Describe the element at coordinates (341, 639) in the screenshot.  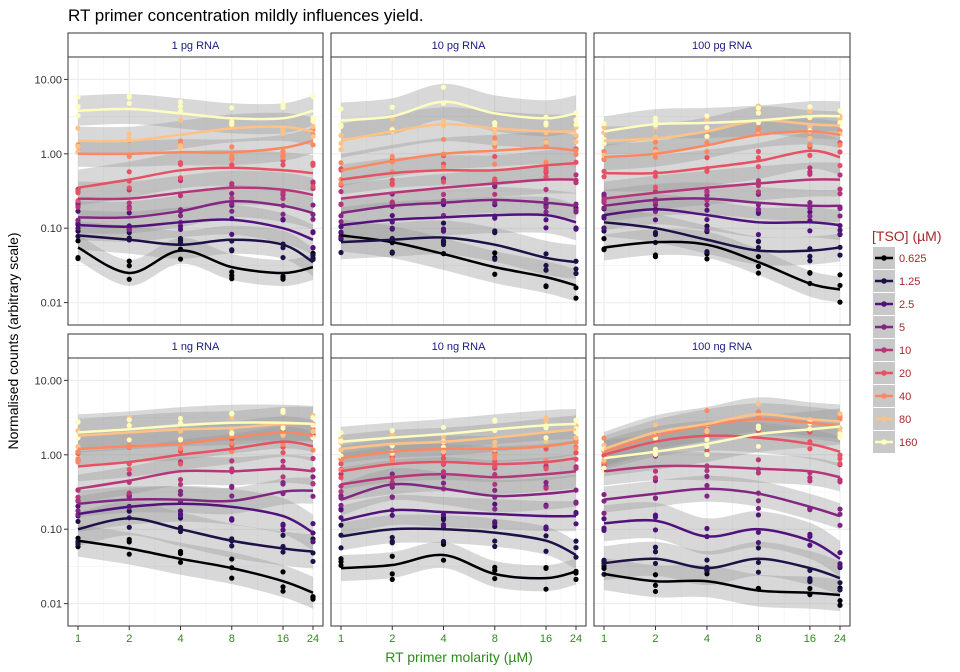
I see `x-tick-label: 1` at that location.